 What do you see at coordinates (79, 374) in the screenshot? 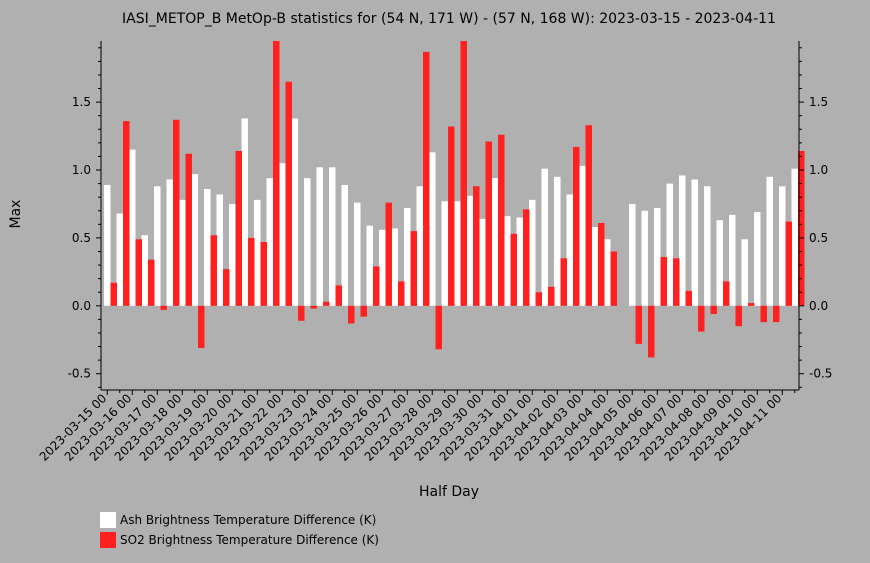
I see `y-tick-label: -0.5` at bounding box center [79, 374].